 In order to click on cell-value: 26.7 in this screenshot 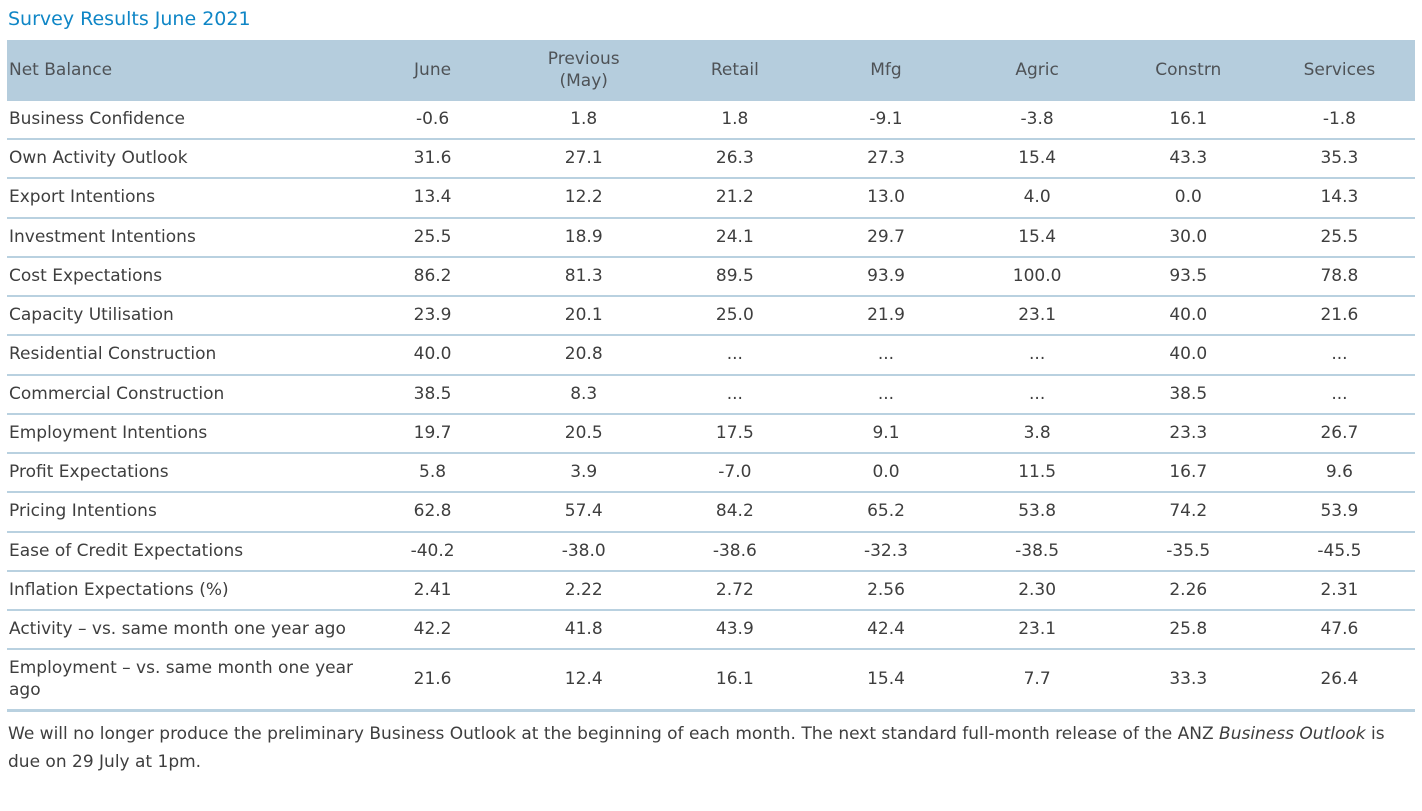, I will do `click(1339, 433)`.